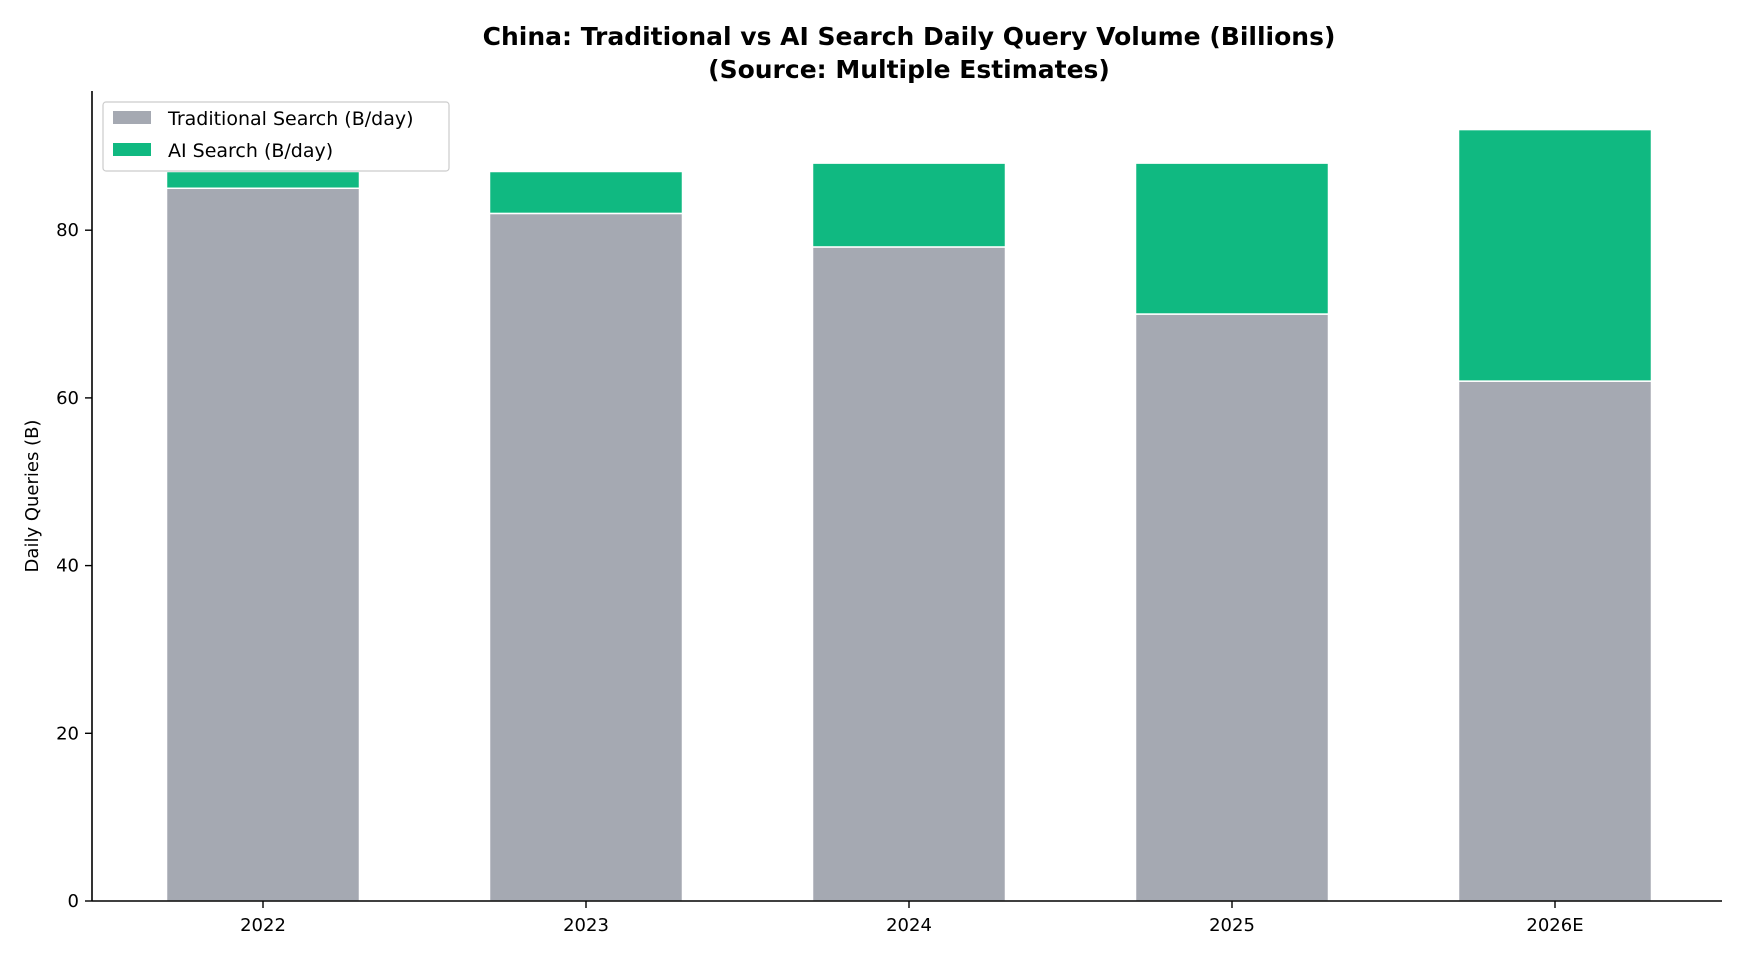 This screenshot has height=962, width=1742. What do you see at coordinates (1554, 925) in the screenshot?
I see `x-tick-label-2026E: 2026E` at bounding box center [1554, 925].